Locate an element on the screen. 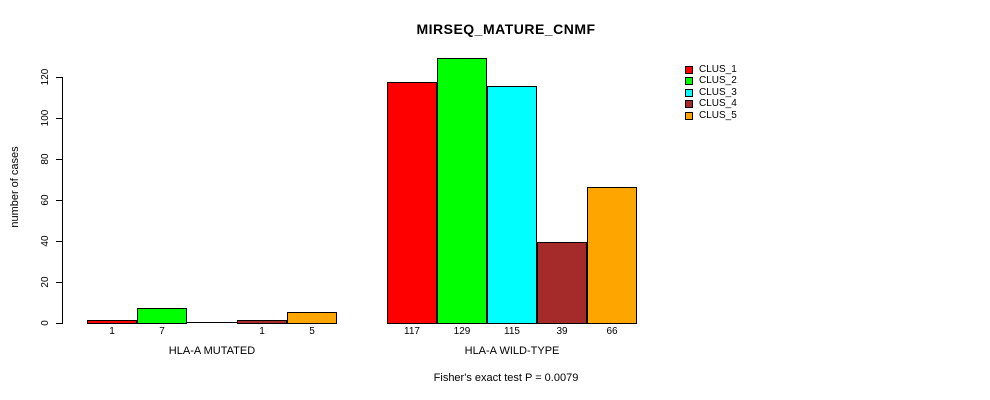  bar-clus-5-hla-a-wild-type is located at coordinates (612, 255).